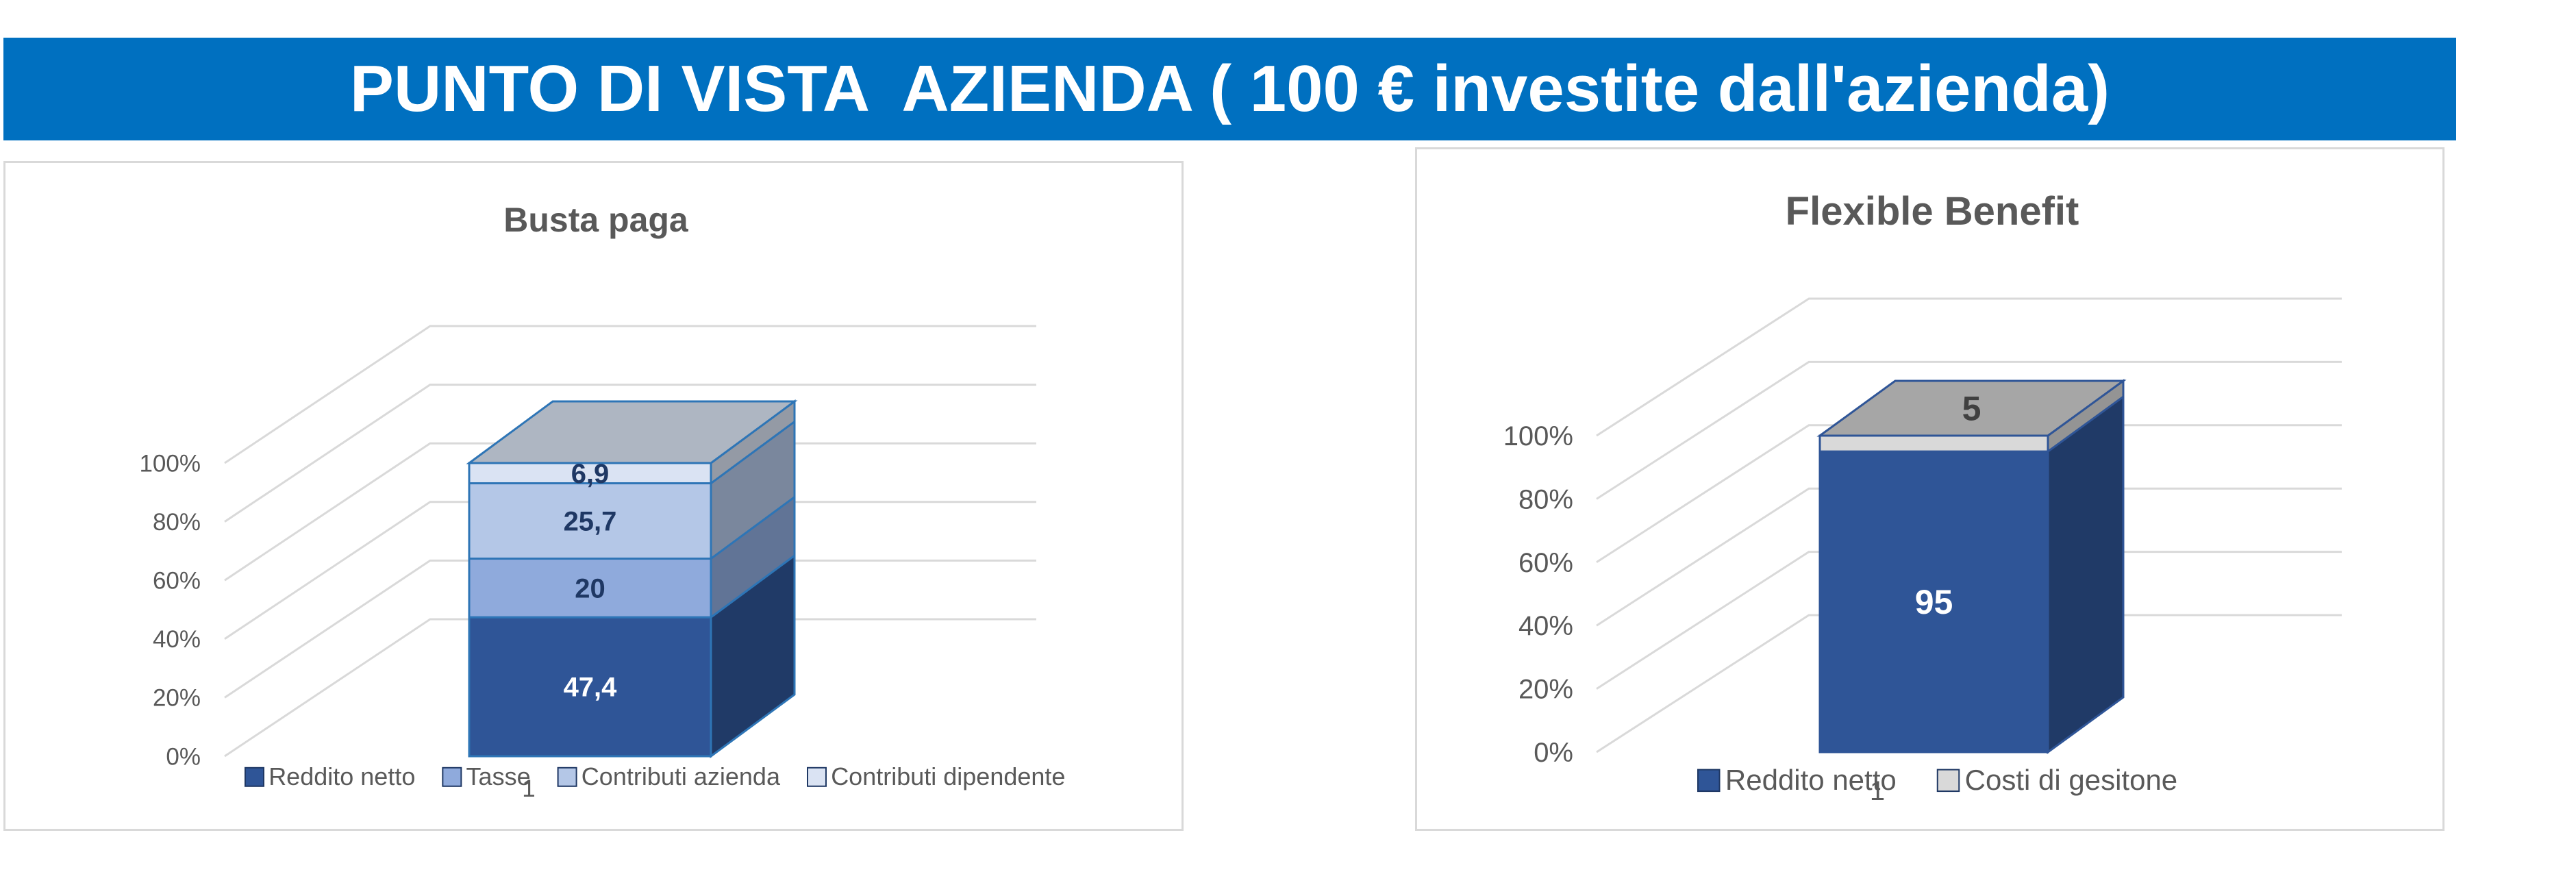  What do you see at coordinates (567, 776) in the screenshot?
I see `legend-marker-contributi-azienda` at bounding box center [567, 776].